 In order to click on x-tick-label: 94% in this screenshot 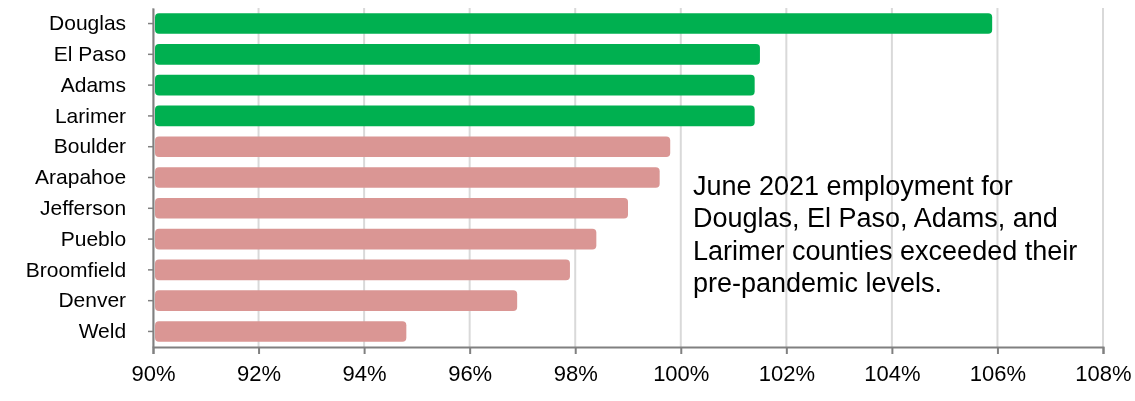, I will do `click(364, 374)`.